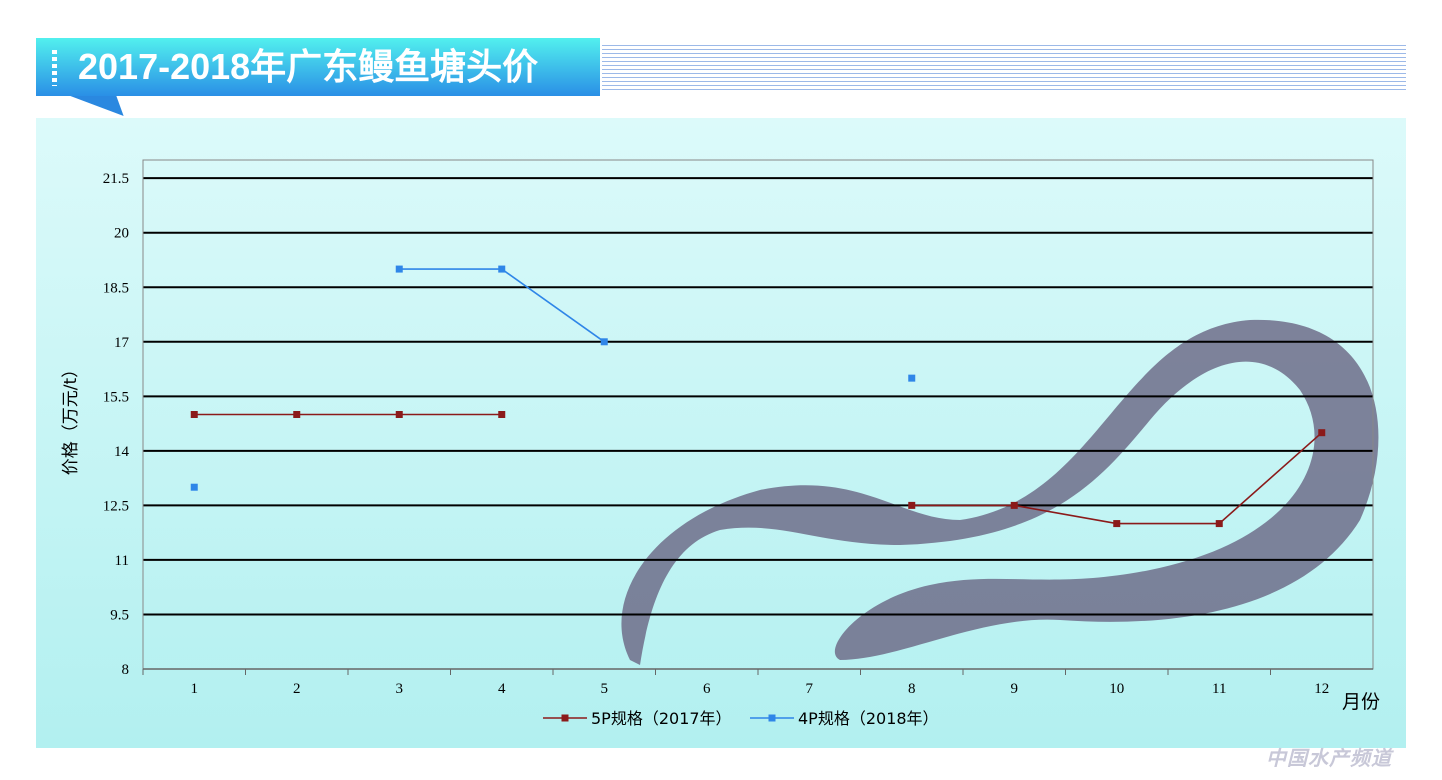 The height and width of the screenshot is (780, 1442). I want to click on x-axis-label: 月份, so click(1361, 702).